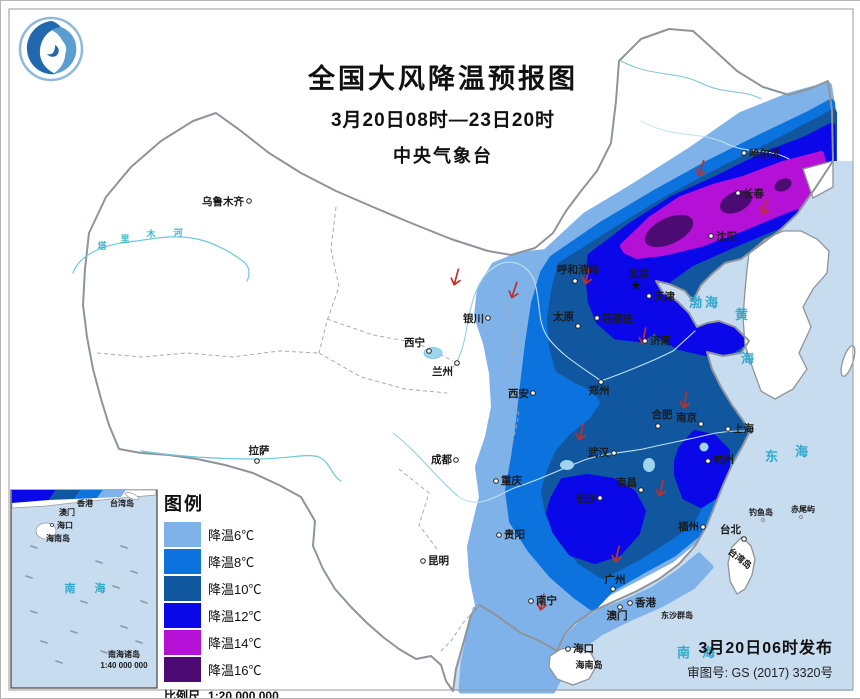  Describe the element at coordinates (617, 615) in the screenshot. I see `city-label: 澳门` at that location.